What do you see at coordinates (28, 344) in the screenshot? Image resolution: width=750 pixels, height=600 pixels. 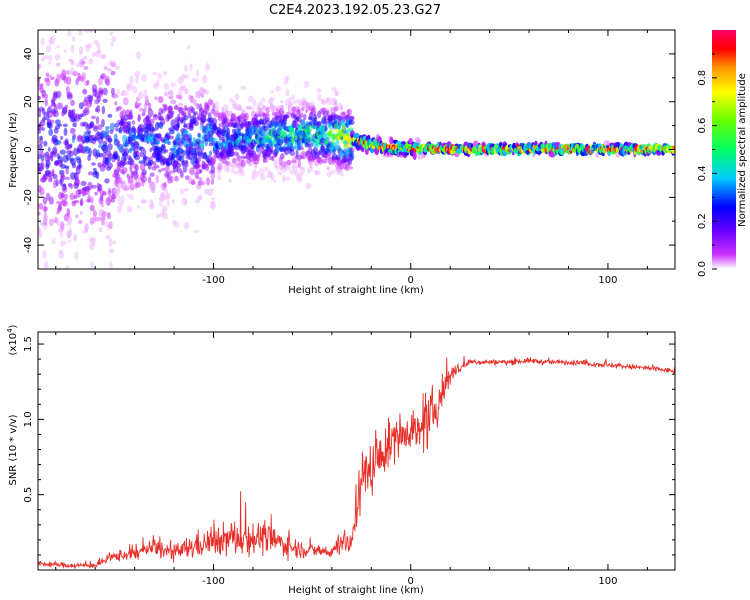 I see `y-tick-label: 1.5` at bounding box center [28, 344].